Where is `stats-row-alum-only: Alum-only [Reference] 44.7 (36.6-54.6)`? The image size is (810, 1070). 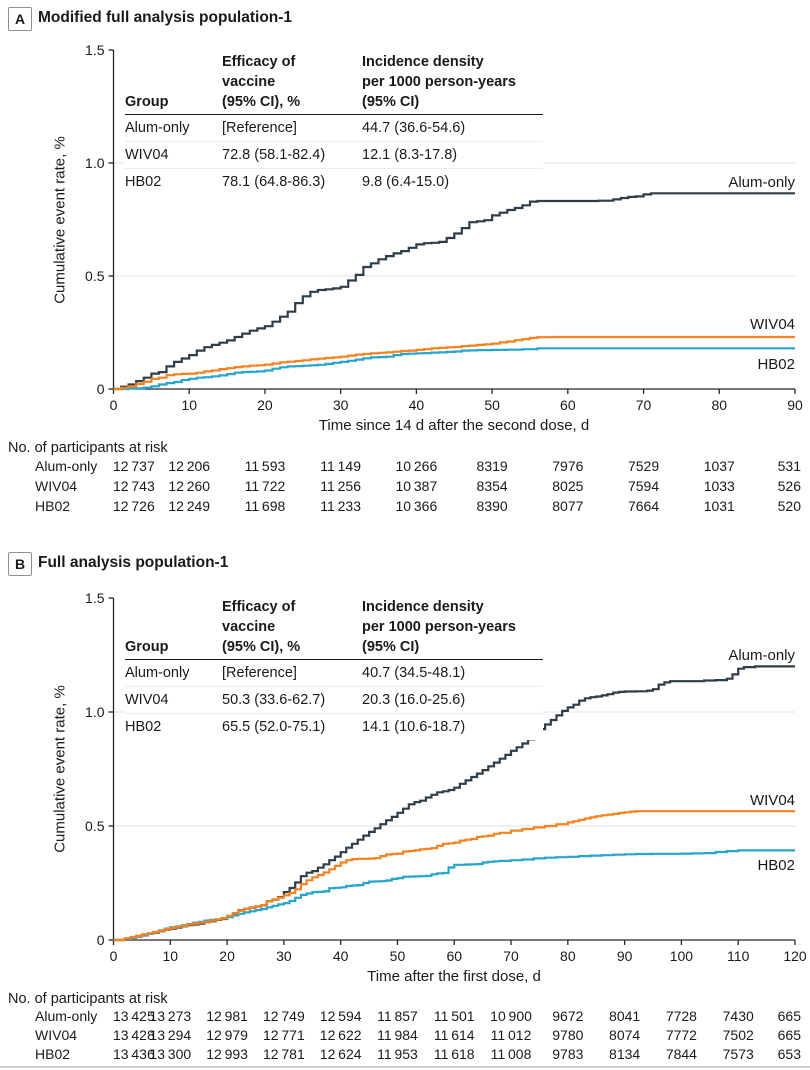
stats-row-alum-only: Alum-only [Reference] 44.7 (36.6-54.6) is located at coordinates (334, 128).